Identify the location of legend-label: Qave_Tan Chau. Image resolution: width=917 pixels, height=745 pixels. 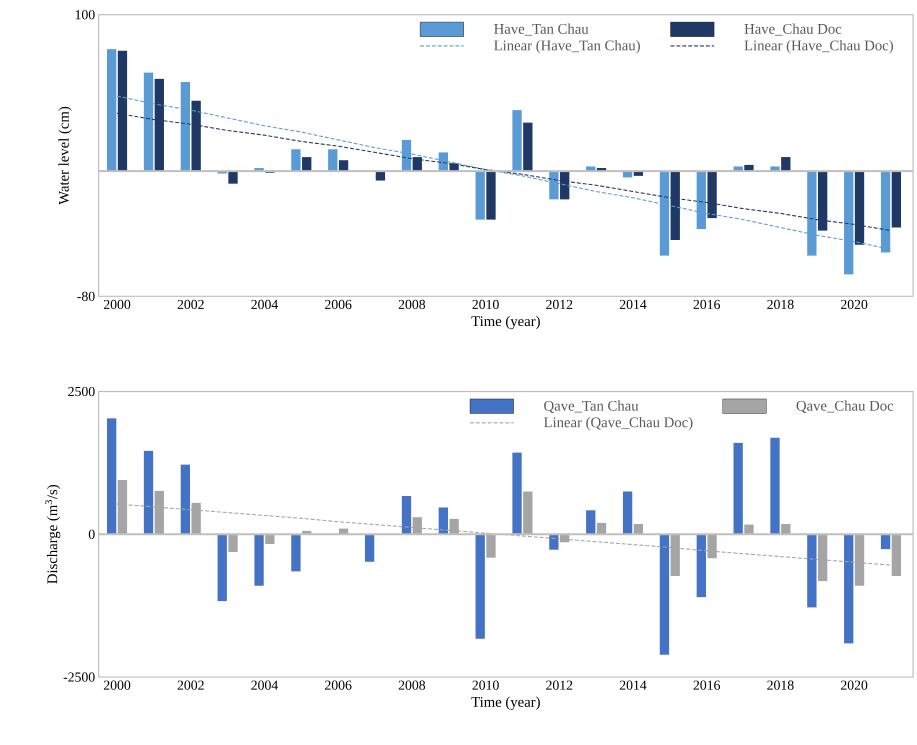
(591, 407).